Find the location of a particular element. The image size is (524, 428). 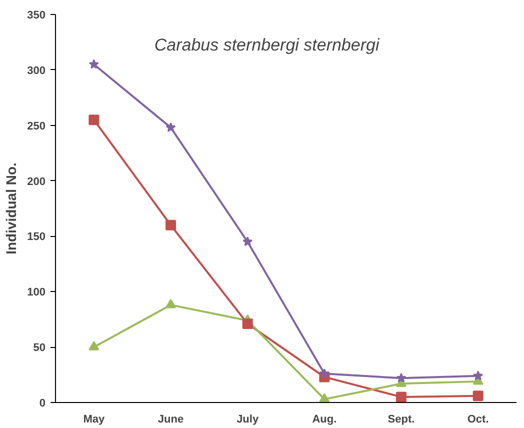

y-tick-label: 100 is located at coordinates (36, 292).